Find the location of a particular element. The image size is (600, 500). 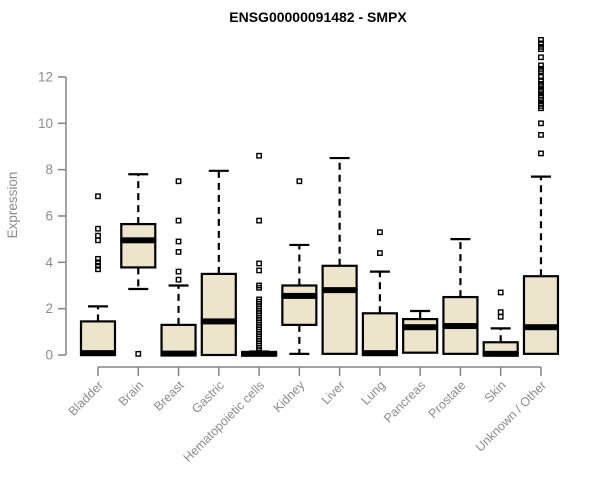

y-axis-label: Expression is located at coordinates (12, 205).